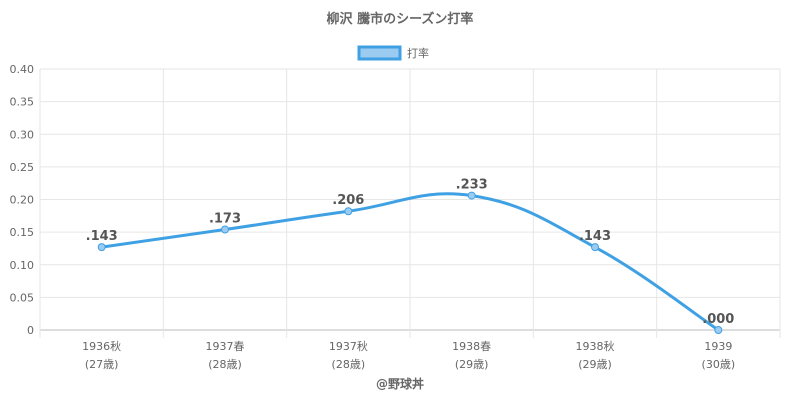 This screenshot has height=400, width=800. What do you see at coordinates (718, 319) in the screenshot?
I see `data-label: .000` at bounding box center [718, 319].